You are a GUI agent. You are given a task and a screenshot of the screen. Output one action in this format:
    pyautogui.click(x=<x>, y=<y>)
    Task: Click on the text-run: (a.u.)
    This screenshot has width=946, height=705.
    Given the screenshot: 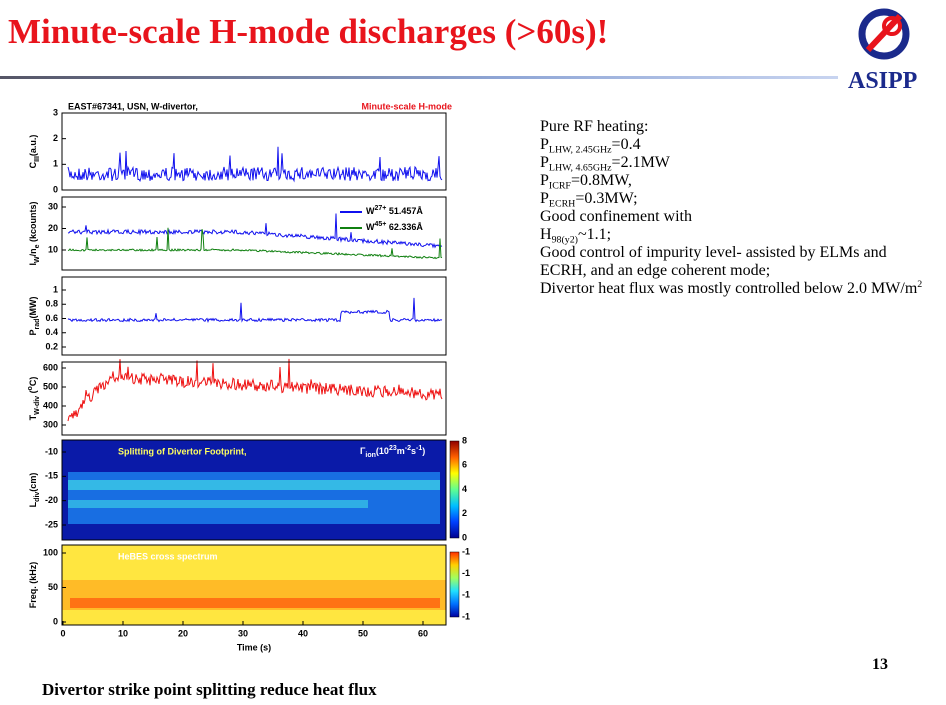 What is the action you would take?
    pyautogui.click(x=33, y=146)
    